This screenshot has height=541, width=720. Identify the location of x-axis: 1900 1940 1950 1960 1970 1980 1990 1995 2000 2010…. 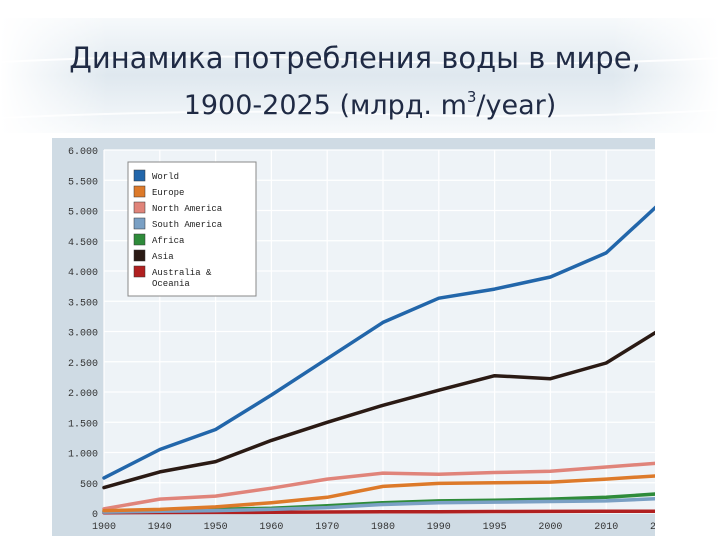
(383, 527).